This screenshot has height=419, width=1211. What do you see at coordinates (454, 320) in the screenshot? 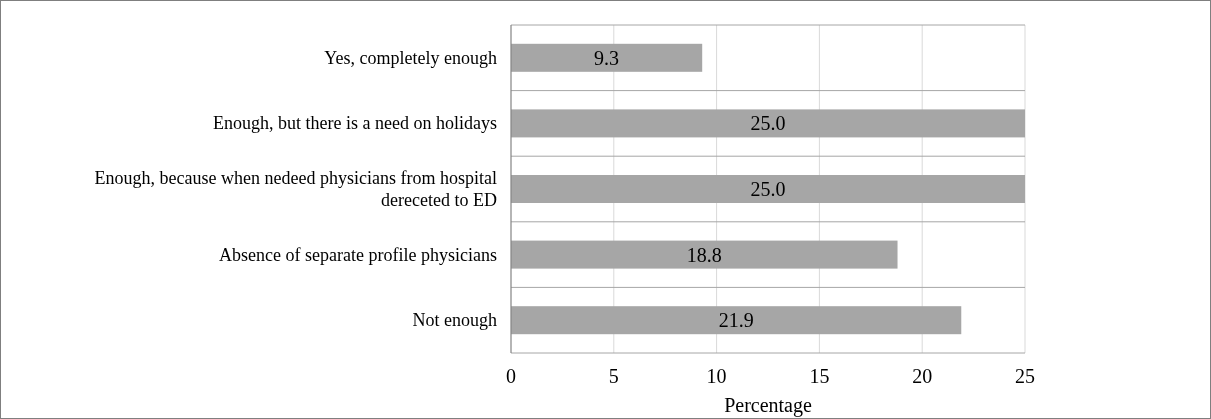
I see `y-tick-label: Not enough` at bounding box center [454, 320].